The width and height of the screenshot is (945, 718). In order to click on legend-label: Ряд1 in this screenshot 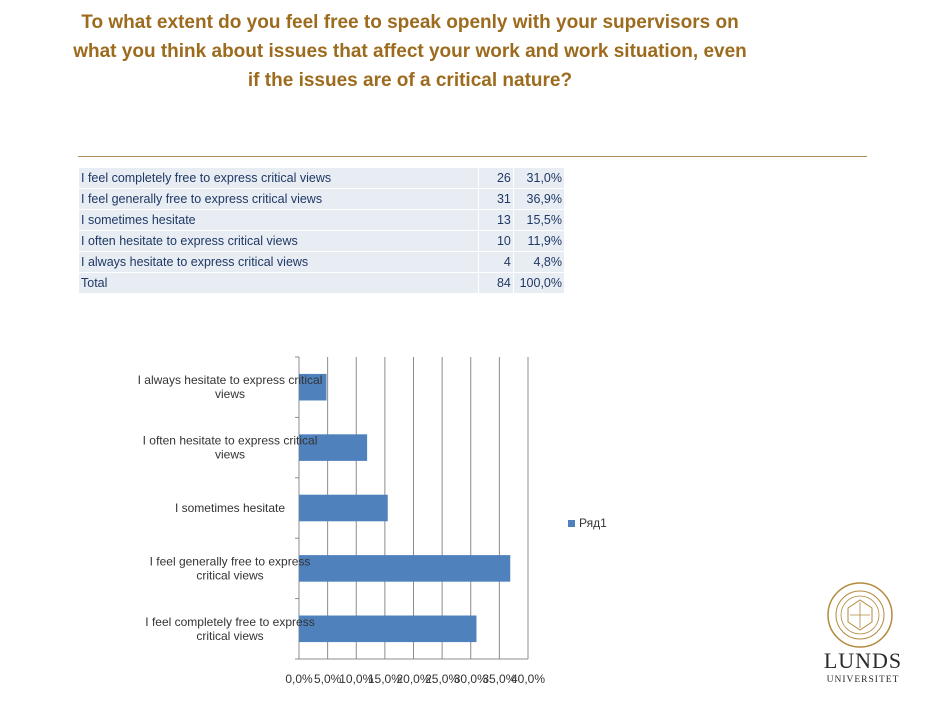, I will do `click(593, 523)`.